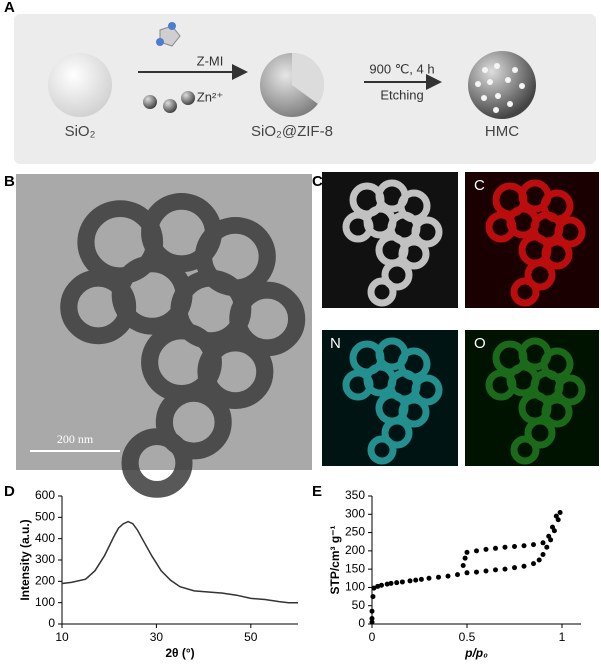  What do you see at coordinates (80, 131) in the screenshot?
I see `stage-label: SiO₂` at bounding box center [80, 131].